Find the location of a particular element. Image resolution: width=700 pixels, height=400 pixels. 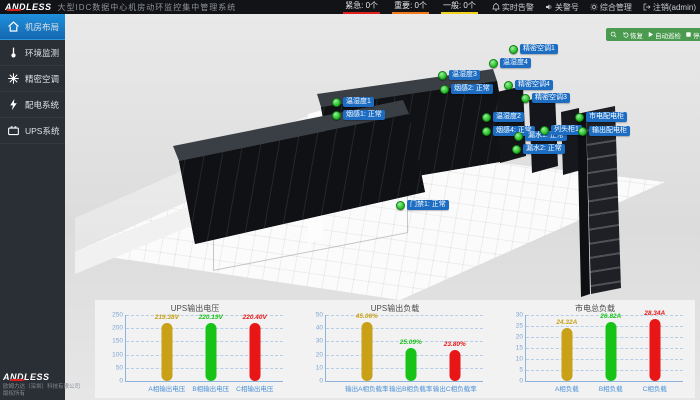

bar-value-label: 220.40V is located at coordinates (254, 317).